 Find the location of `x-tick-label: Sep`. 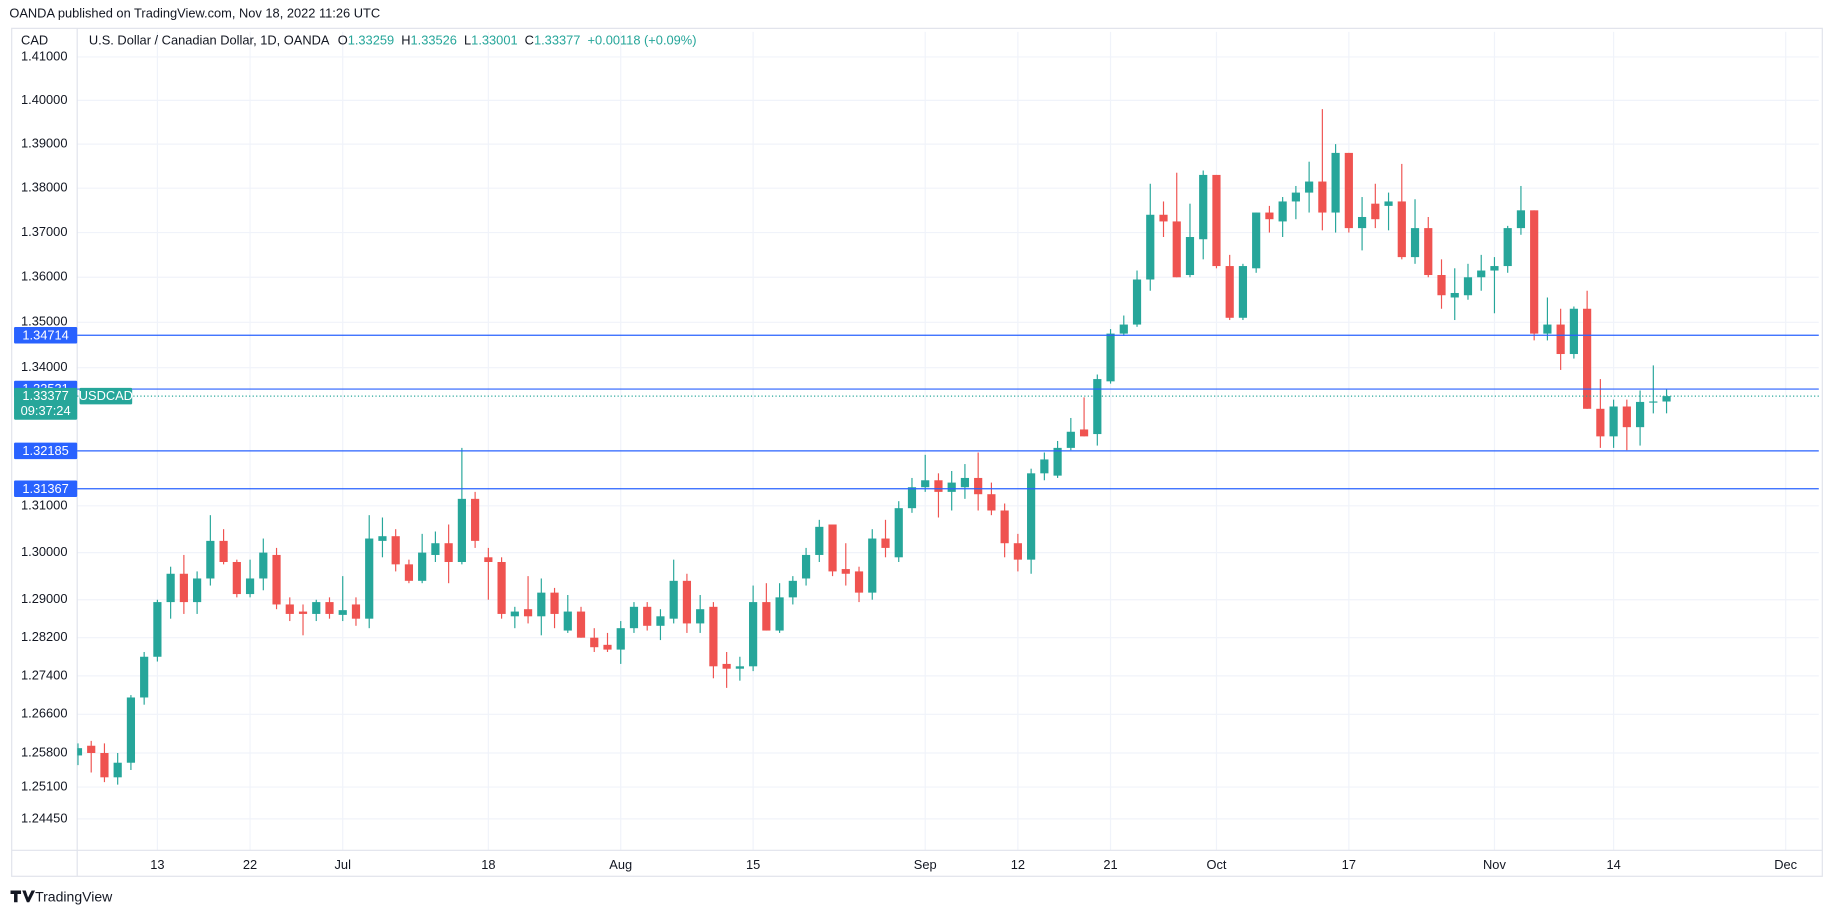

x-tick-label: Sep is located at coordinates (925, 864).